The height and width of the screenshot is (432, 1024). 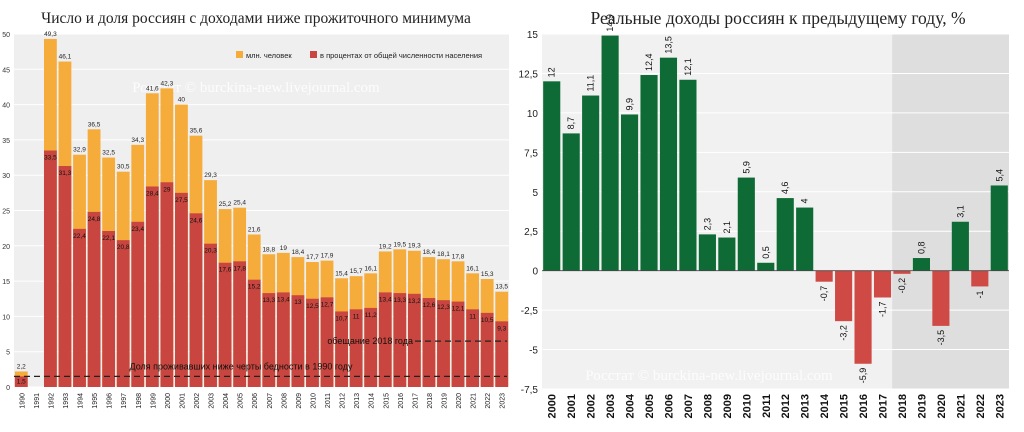 I want to click on data-label: 12, so click(x=552, y=72).